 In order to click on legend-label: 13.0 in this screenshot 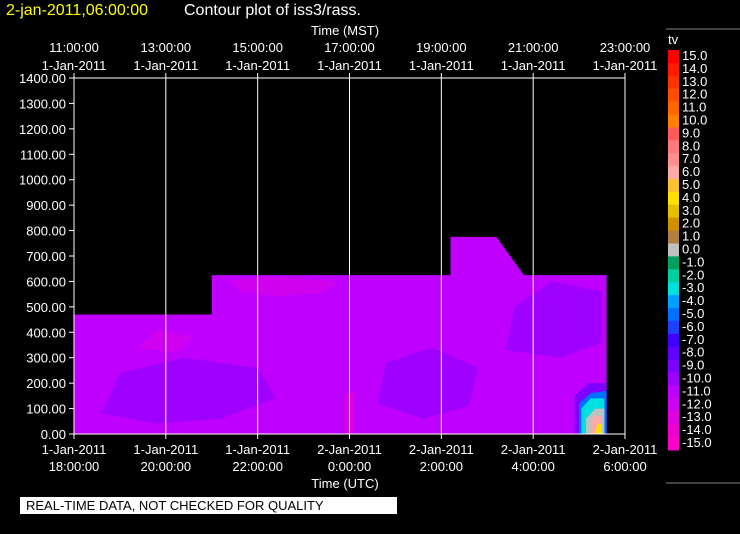, I will do `click(694, 81)`.